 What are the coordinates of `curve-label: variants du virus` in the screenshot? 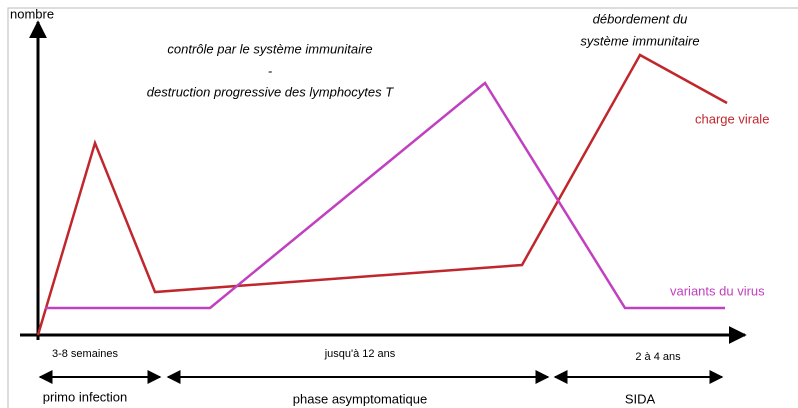 It's located at (717, 290).